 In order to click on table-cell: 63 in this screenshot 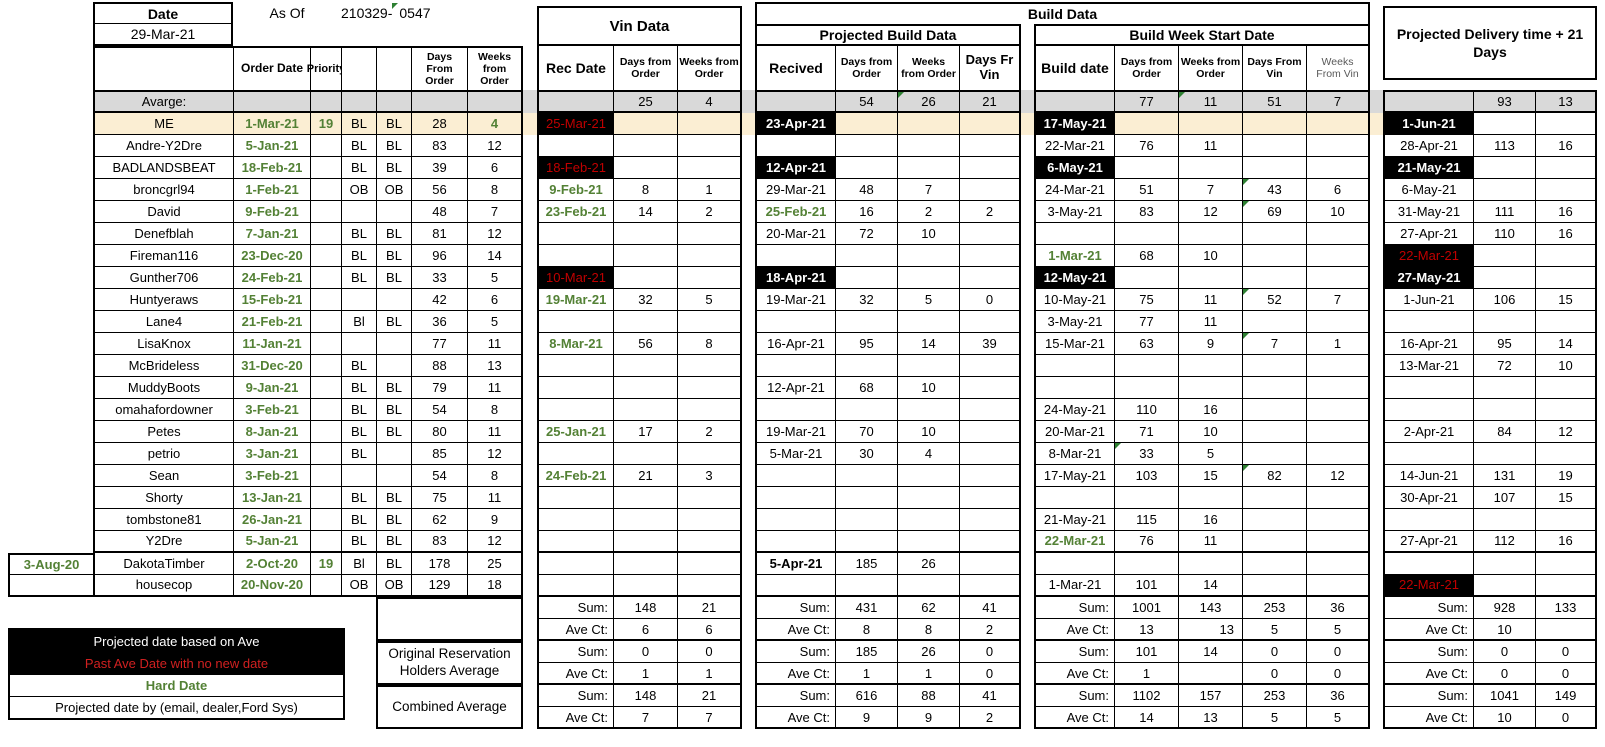, I will do `click(1146, 344)`.